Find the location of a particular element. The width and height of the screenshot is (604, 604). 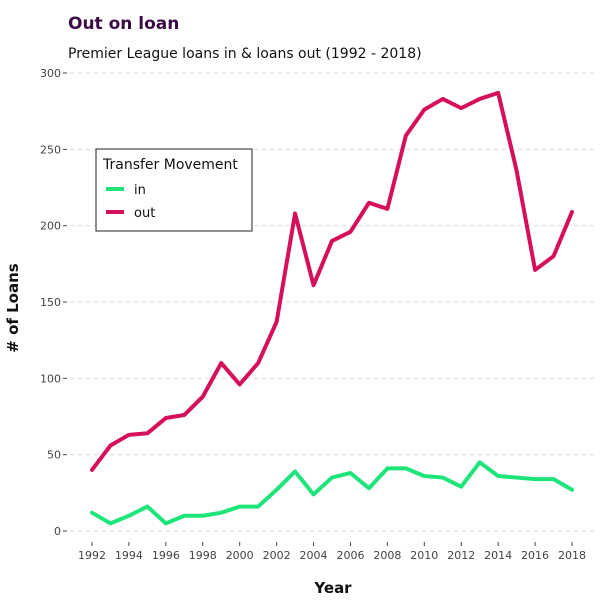

series-line-in is located at coordinates (332, 493).